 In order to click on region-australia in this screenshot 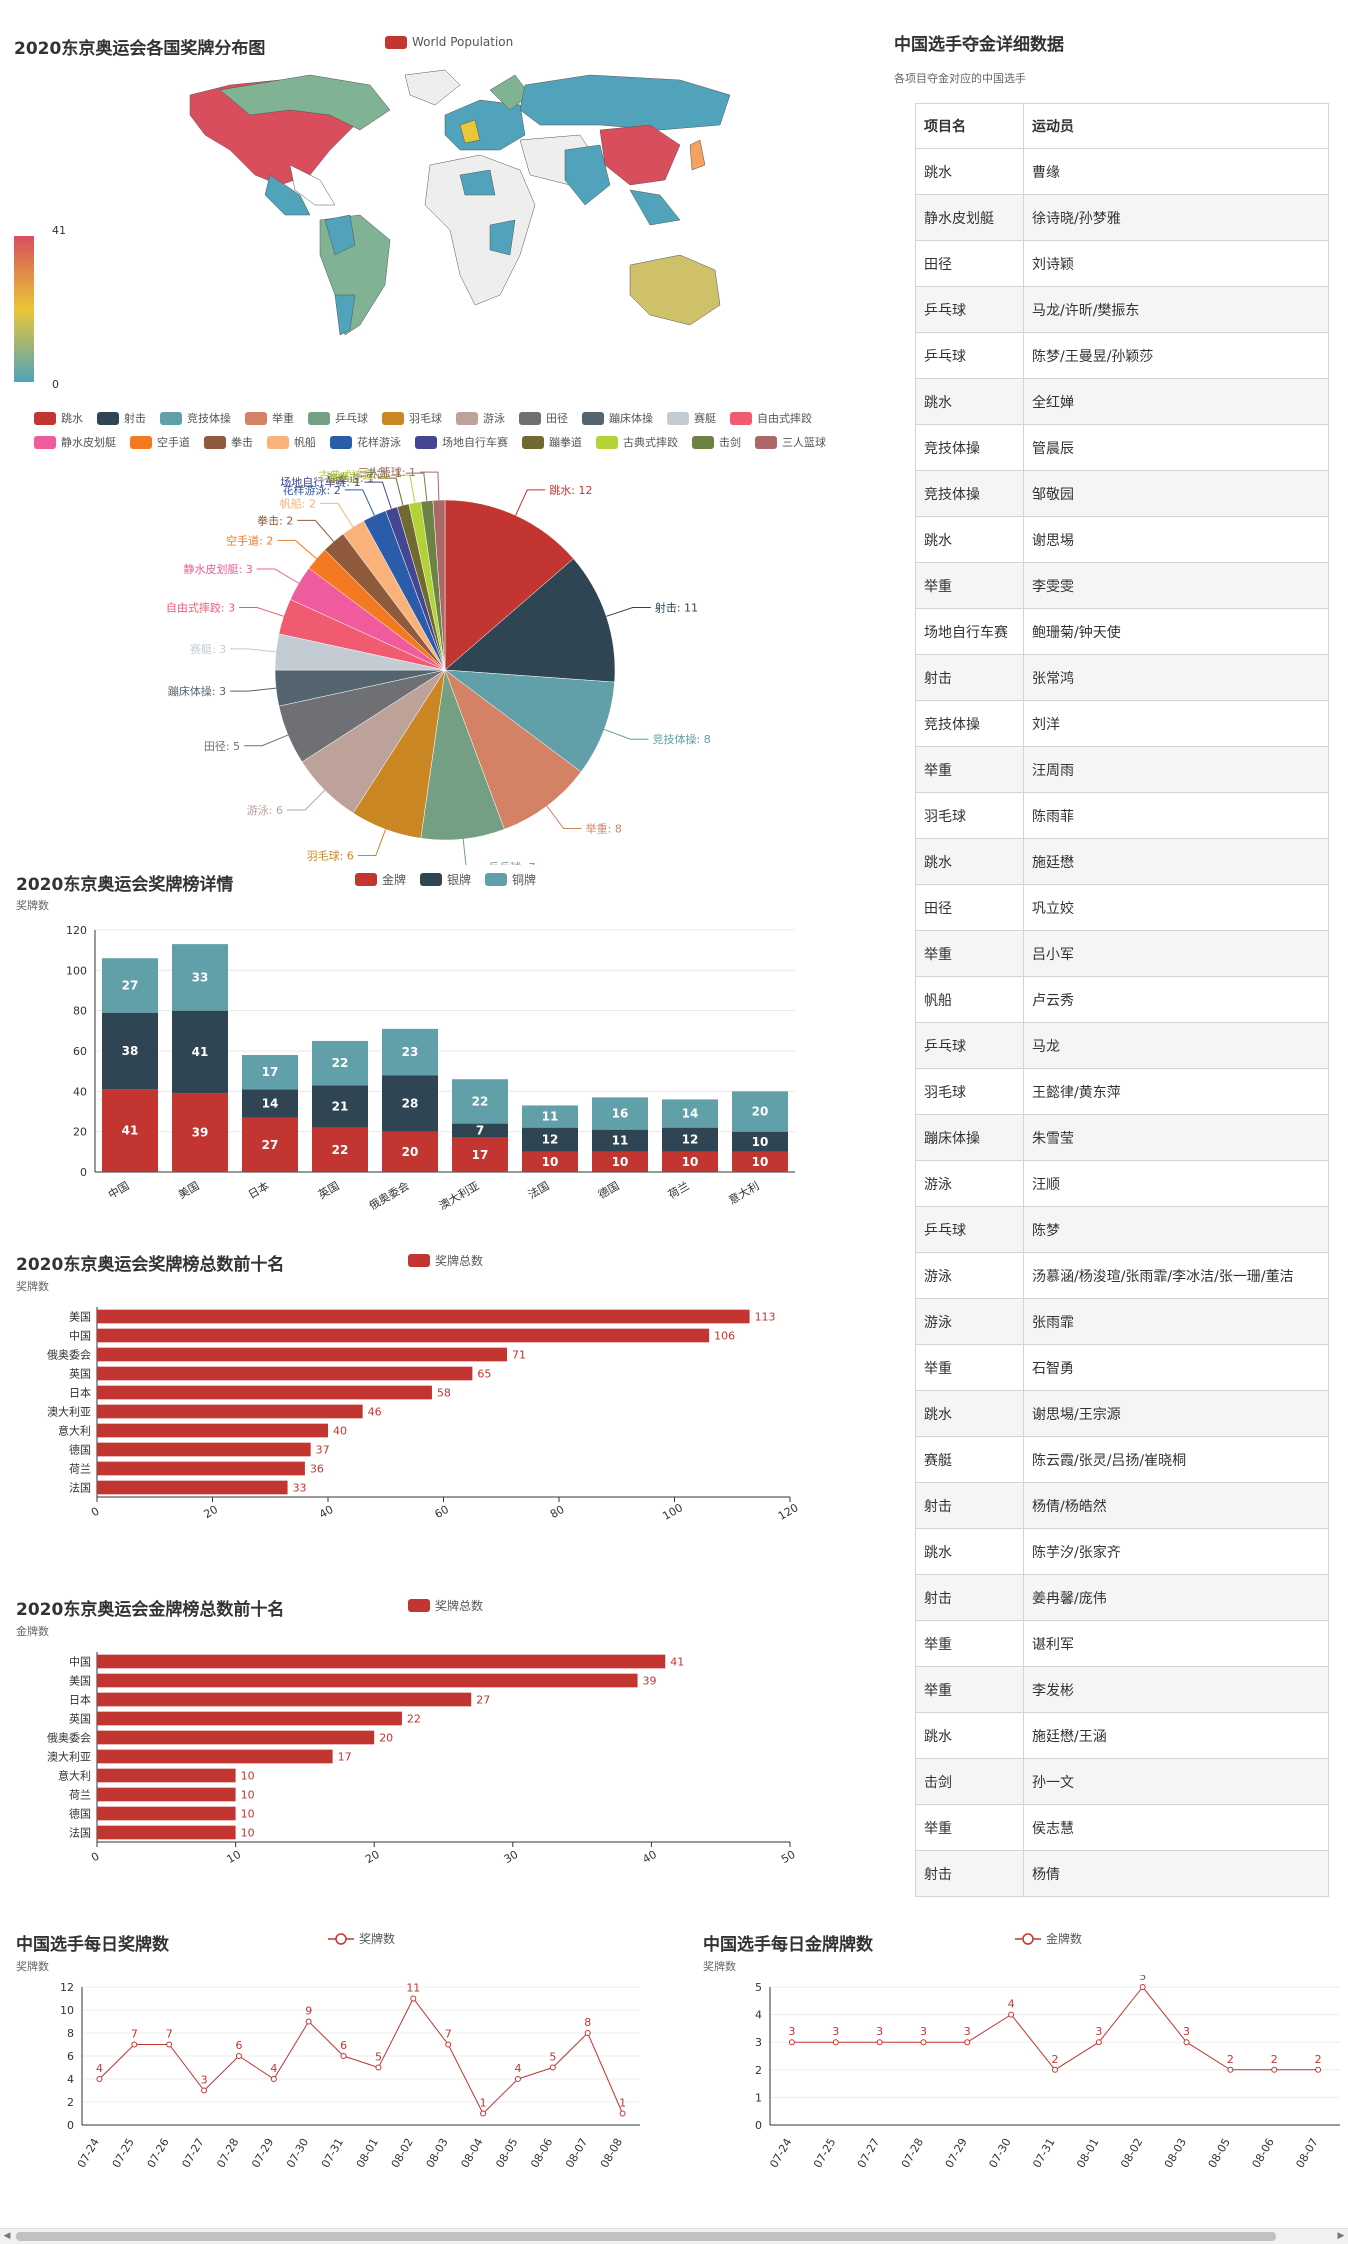, I will do `click(675, 290)`.